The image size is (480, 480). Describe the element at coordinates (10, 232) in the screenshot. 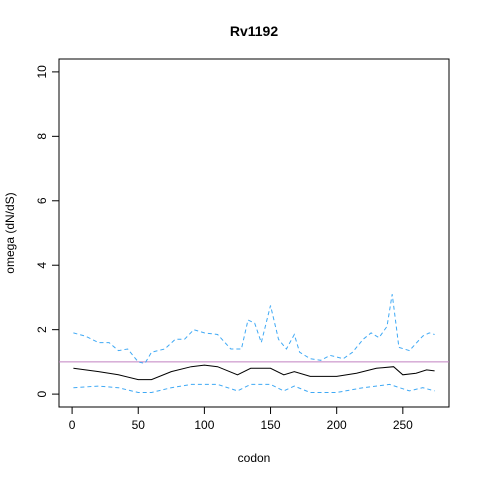

I see `y-axis-label: omega (dN/dS)` at that location.